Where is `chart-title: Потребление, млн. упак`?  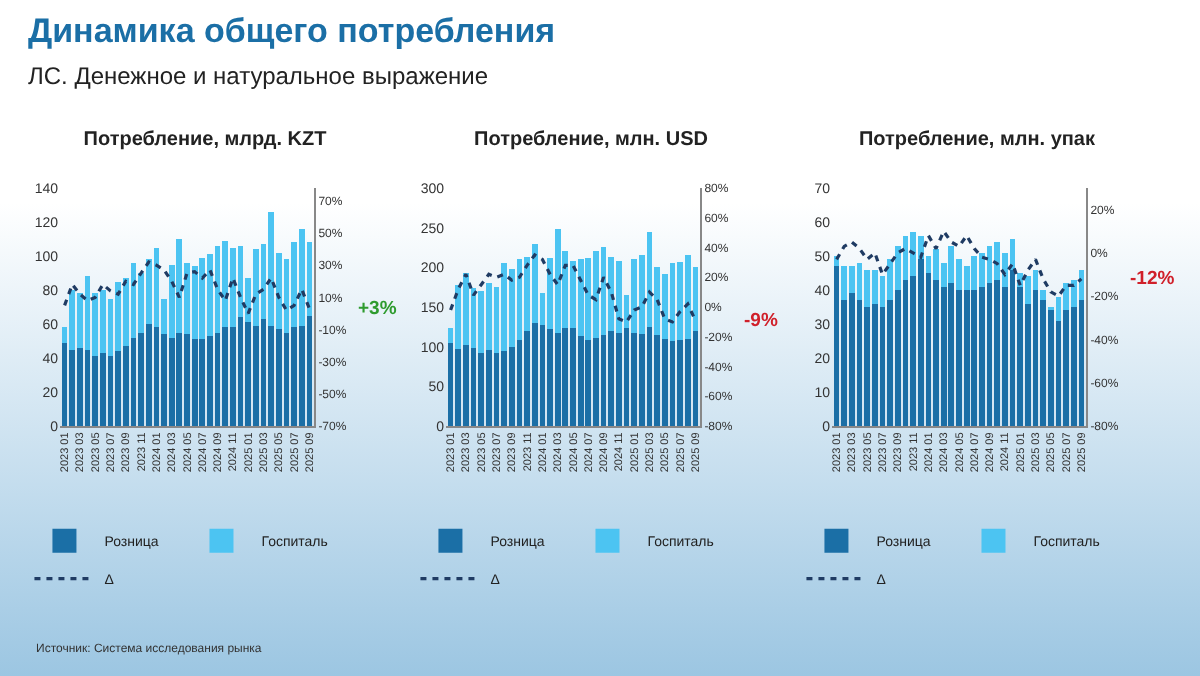
chart-title: Потребление, млн. упак is located at coordinates (977, 140).